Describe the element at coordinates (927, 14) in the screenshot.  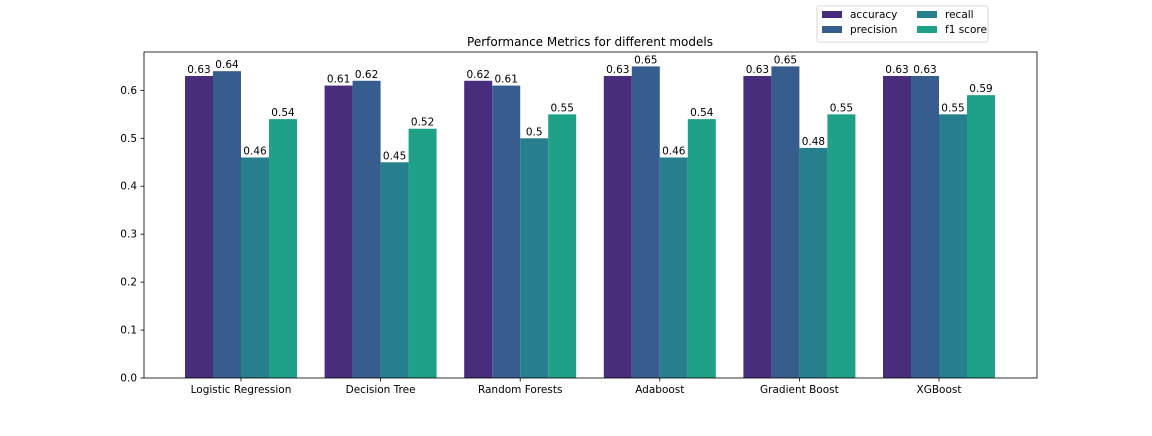
I see `legend-swatch-recall` at that location.